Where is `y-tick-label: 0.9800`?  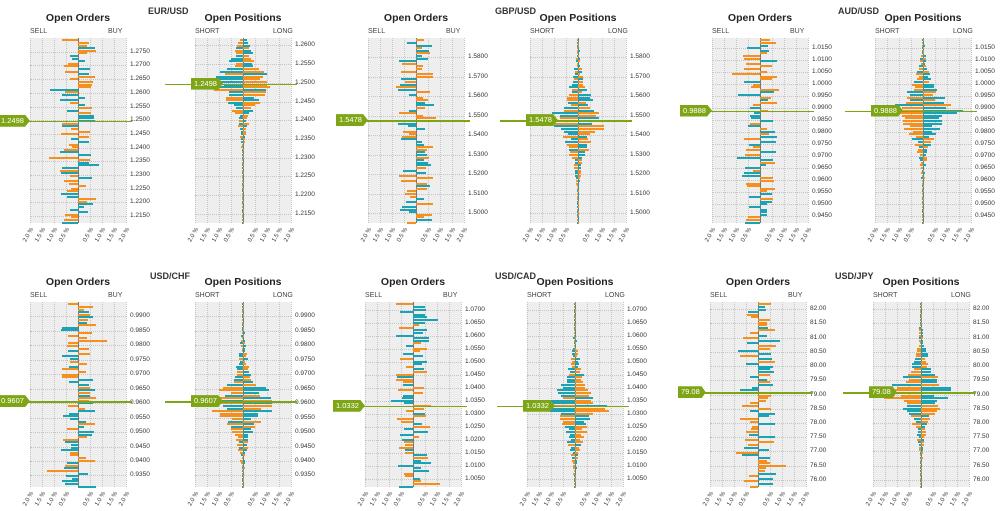
y-tick-label: 0.9800 is located at coordinates (822, 131).